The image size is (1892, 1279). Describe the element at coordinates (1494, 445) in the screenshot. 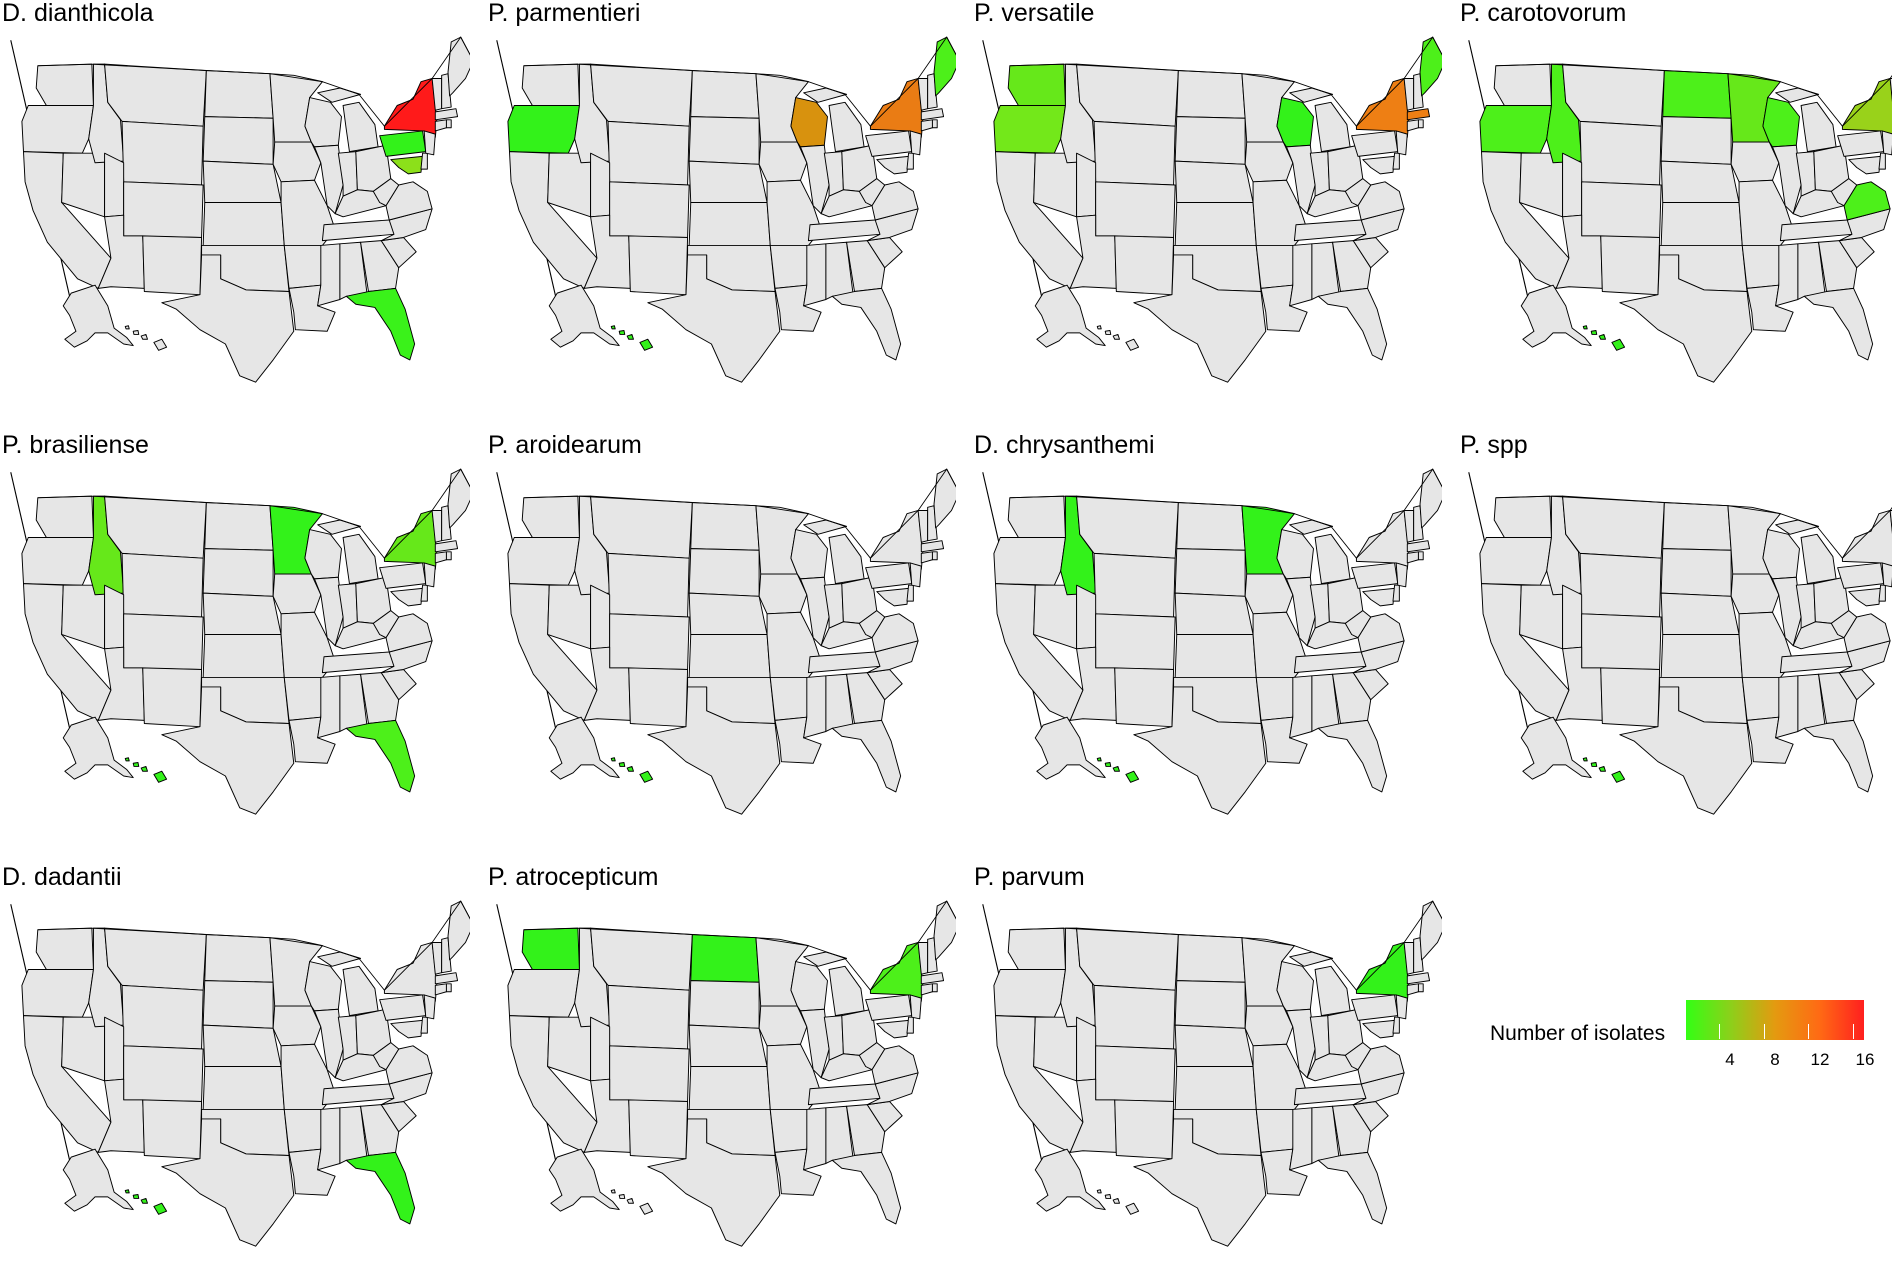

I see `panel-title: P. spp` at that location.